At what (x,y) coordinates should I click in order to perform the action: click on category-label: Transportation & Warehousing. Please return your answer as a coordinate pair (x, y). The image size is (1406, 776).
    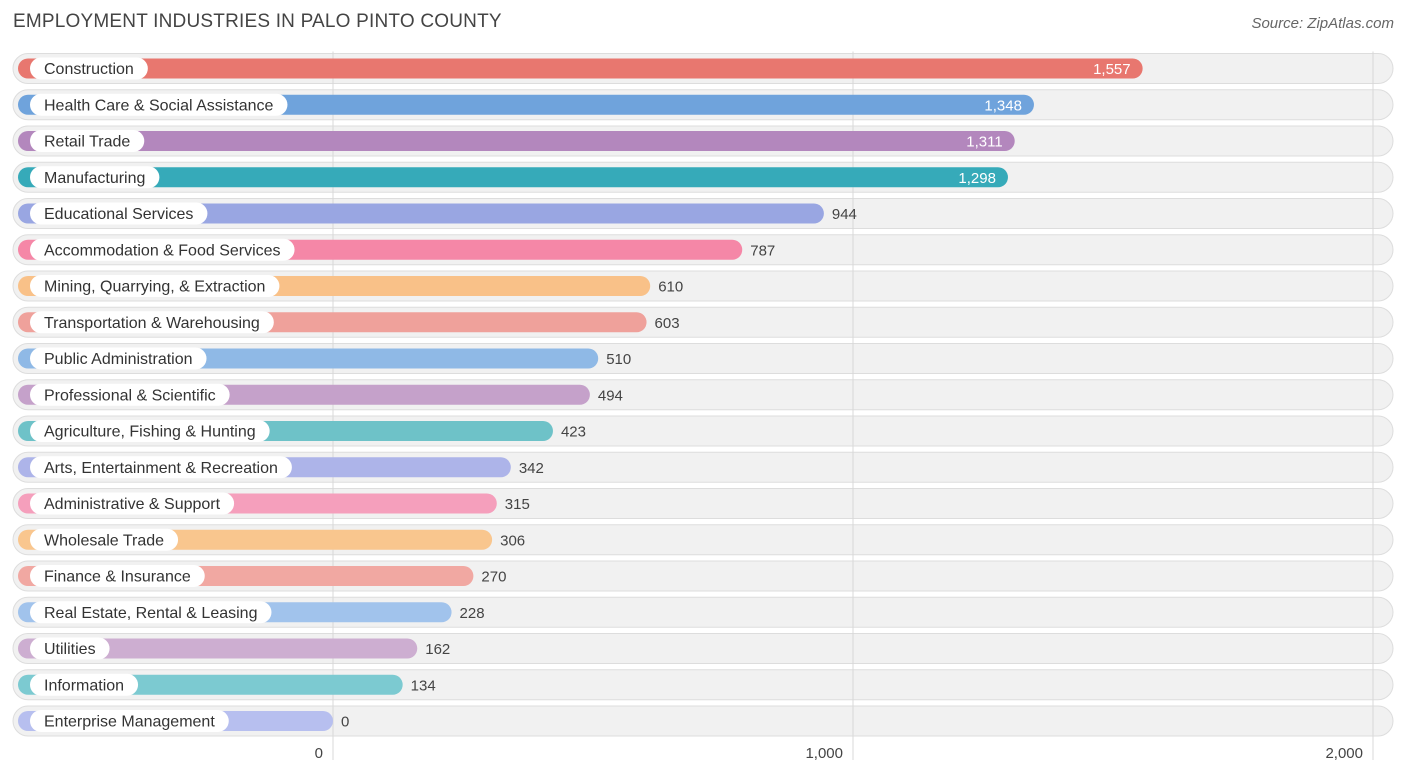
    Looking at the image, I should click on (152, 323).